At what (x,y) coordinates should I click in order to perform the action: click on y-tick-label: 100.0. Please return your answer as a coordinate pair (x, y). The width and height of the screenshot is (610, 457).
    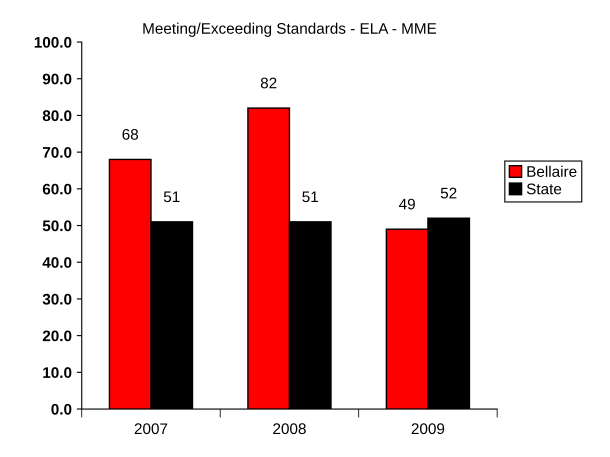
    Looking at the image, I should click on (53, 42).